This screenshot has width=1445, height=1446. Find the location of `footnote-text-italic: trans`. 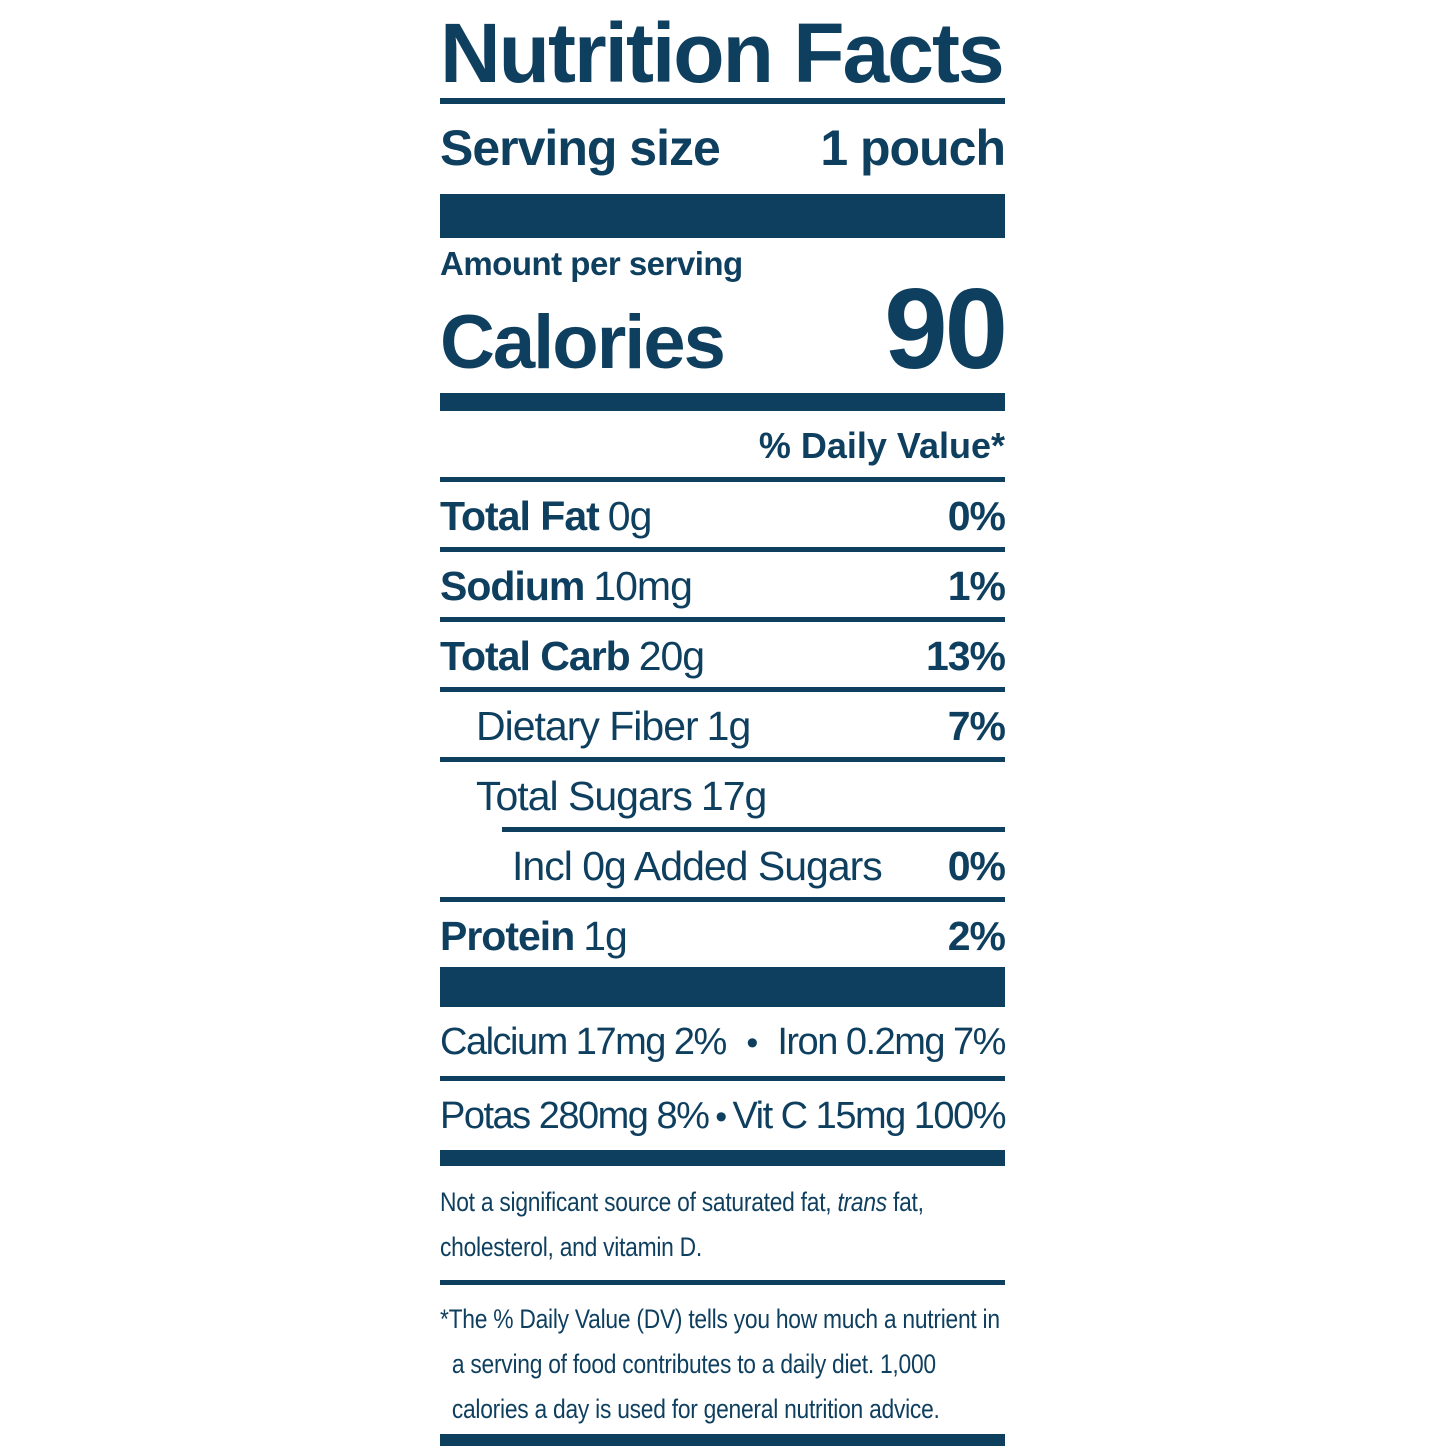

footnote-text-italic: trans is located at coordinates (862, 1202).